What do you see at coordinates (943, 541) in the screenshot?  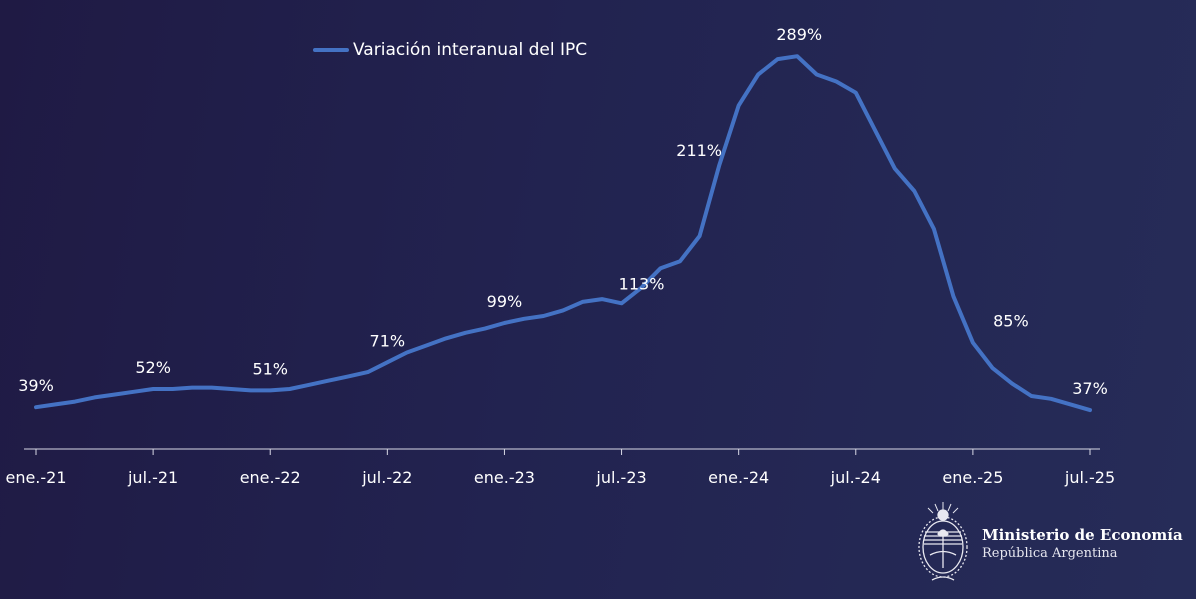 I see `coat-of-arms-icon` at bounding box center [943, 541].